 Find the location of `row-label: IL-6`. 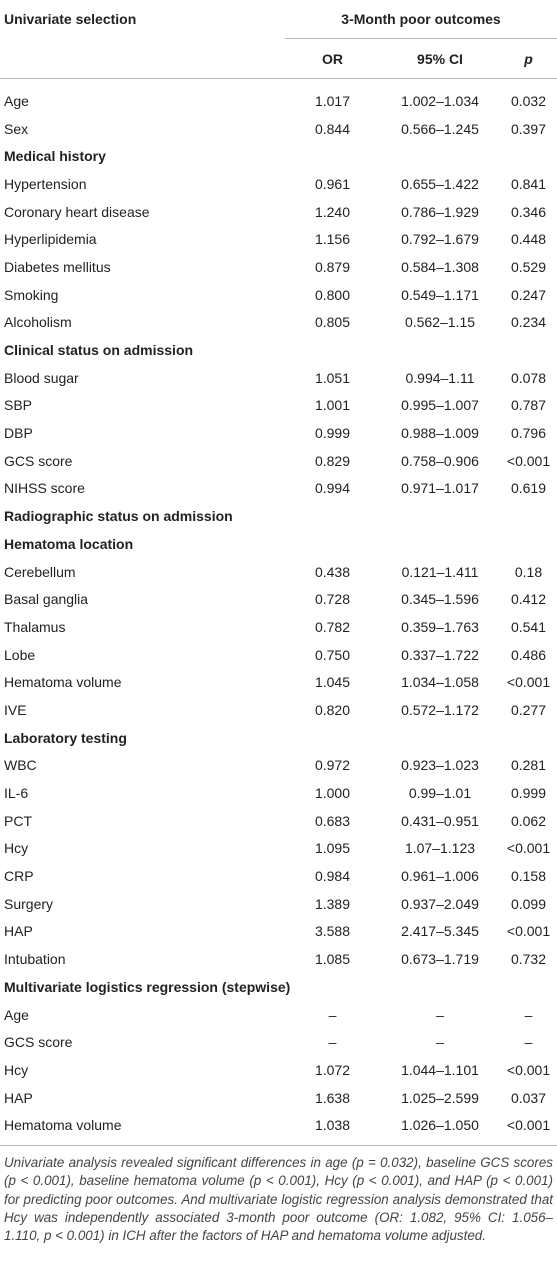

row-label: IL-6 is located at coordinates (16, 793).